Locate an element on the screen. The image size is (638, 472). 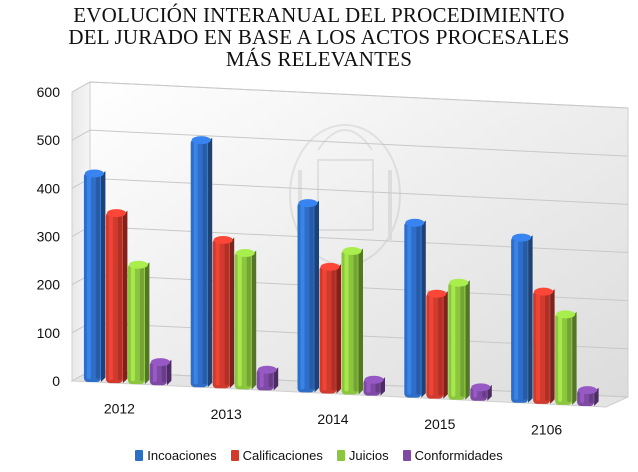
y-axis: 0 100 200 300 400 500 600 is located at coordinates (49, 236).